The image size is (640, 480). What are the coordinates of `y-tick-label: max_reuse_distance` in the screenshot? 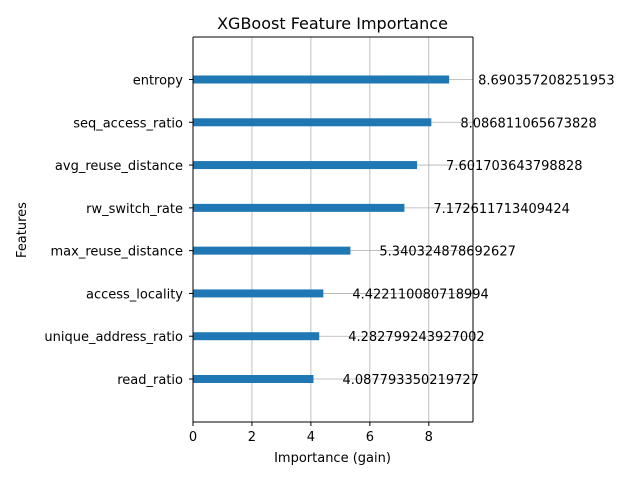 It's located at (117, 252).